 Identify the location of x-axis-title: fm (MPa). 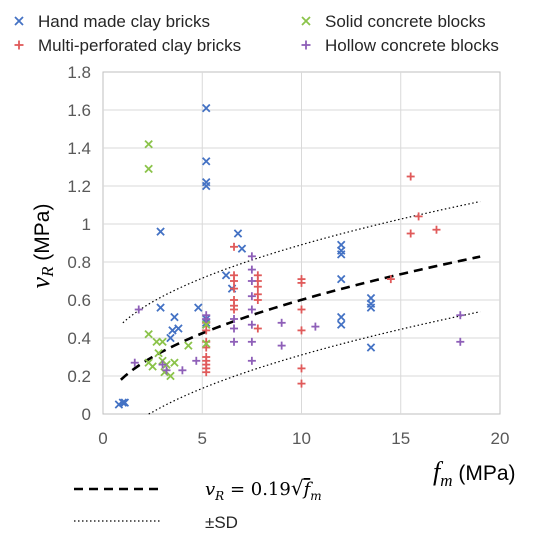
(474, 473).